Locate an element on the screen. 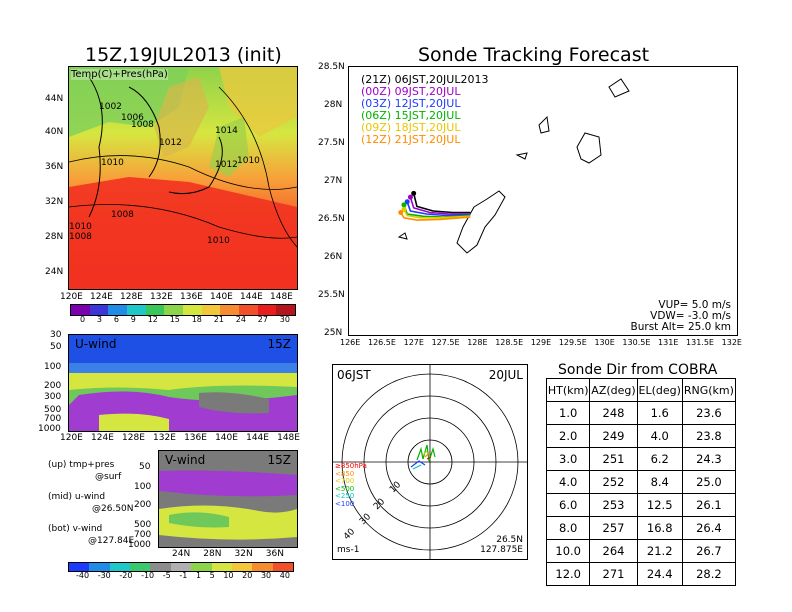 This screenshot has width=792, height=612. legend-entry: (03Z) 12JST,20JUL is located at coordinates (411, 103).